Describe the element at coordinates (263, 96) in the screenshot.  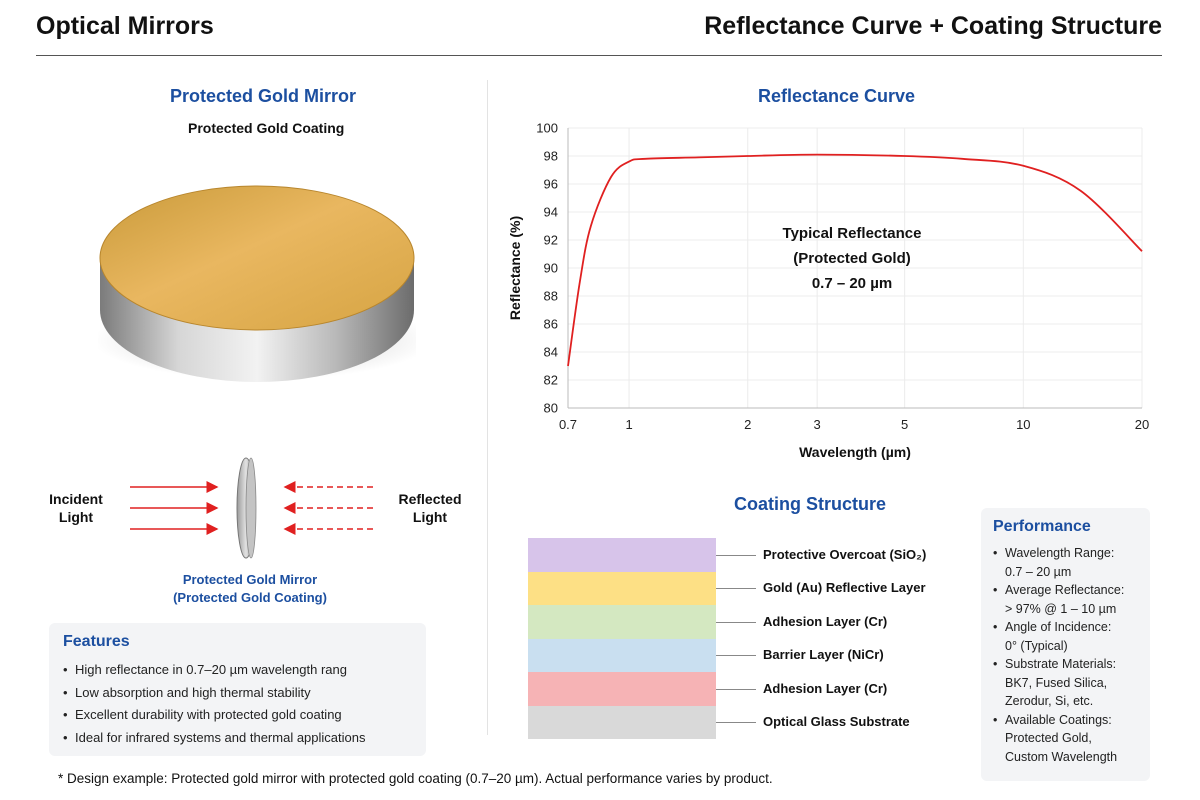
I see `mirror-title: Protected Gold Mirror` at that location.